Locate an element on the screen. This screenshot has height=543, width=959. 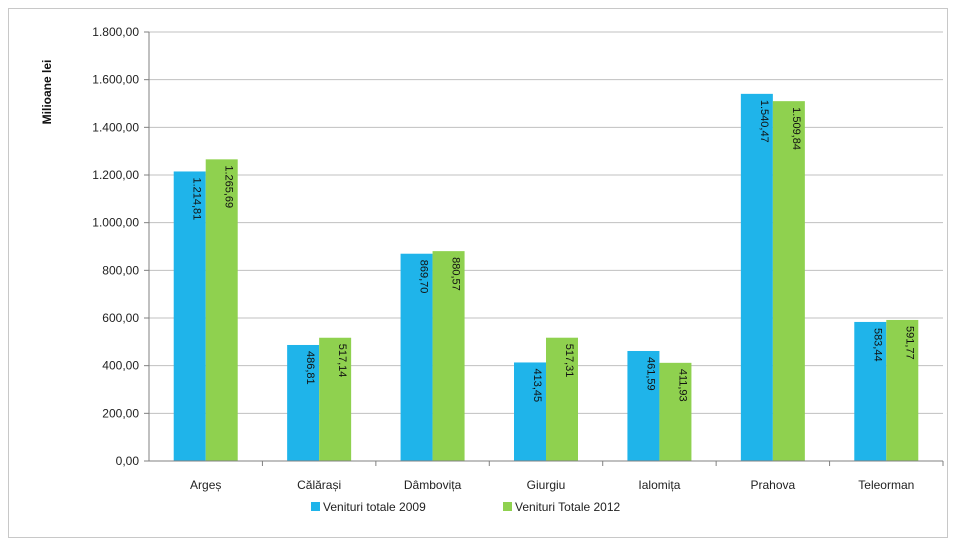
legend-entry: Venituri totale 2009 is located at coordinates (374, 507).